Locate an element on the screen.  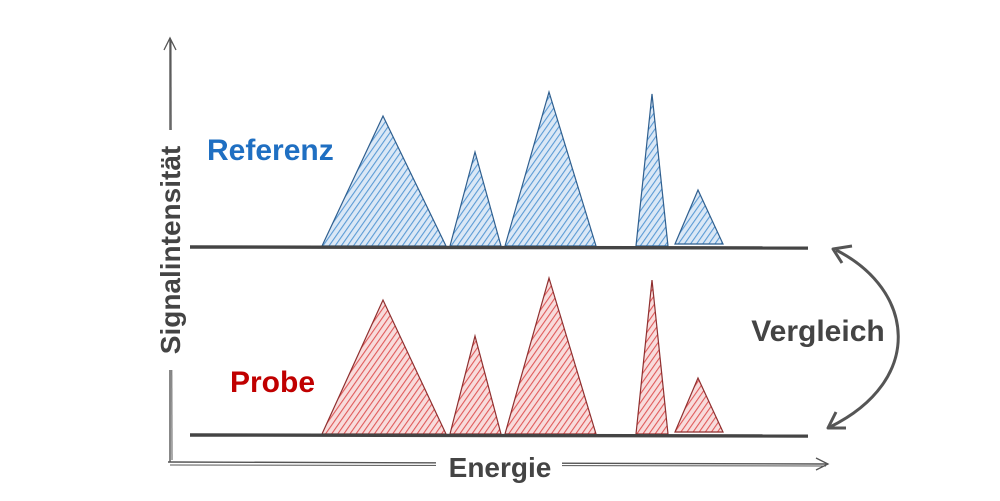
sample-label: Probe is located at coordinates (272, 382).